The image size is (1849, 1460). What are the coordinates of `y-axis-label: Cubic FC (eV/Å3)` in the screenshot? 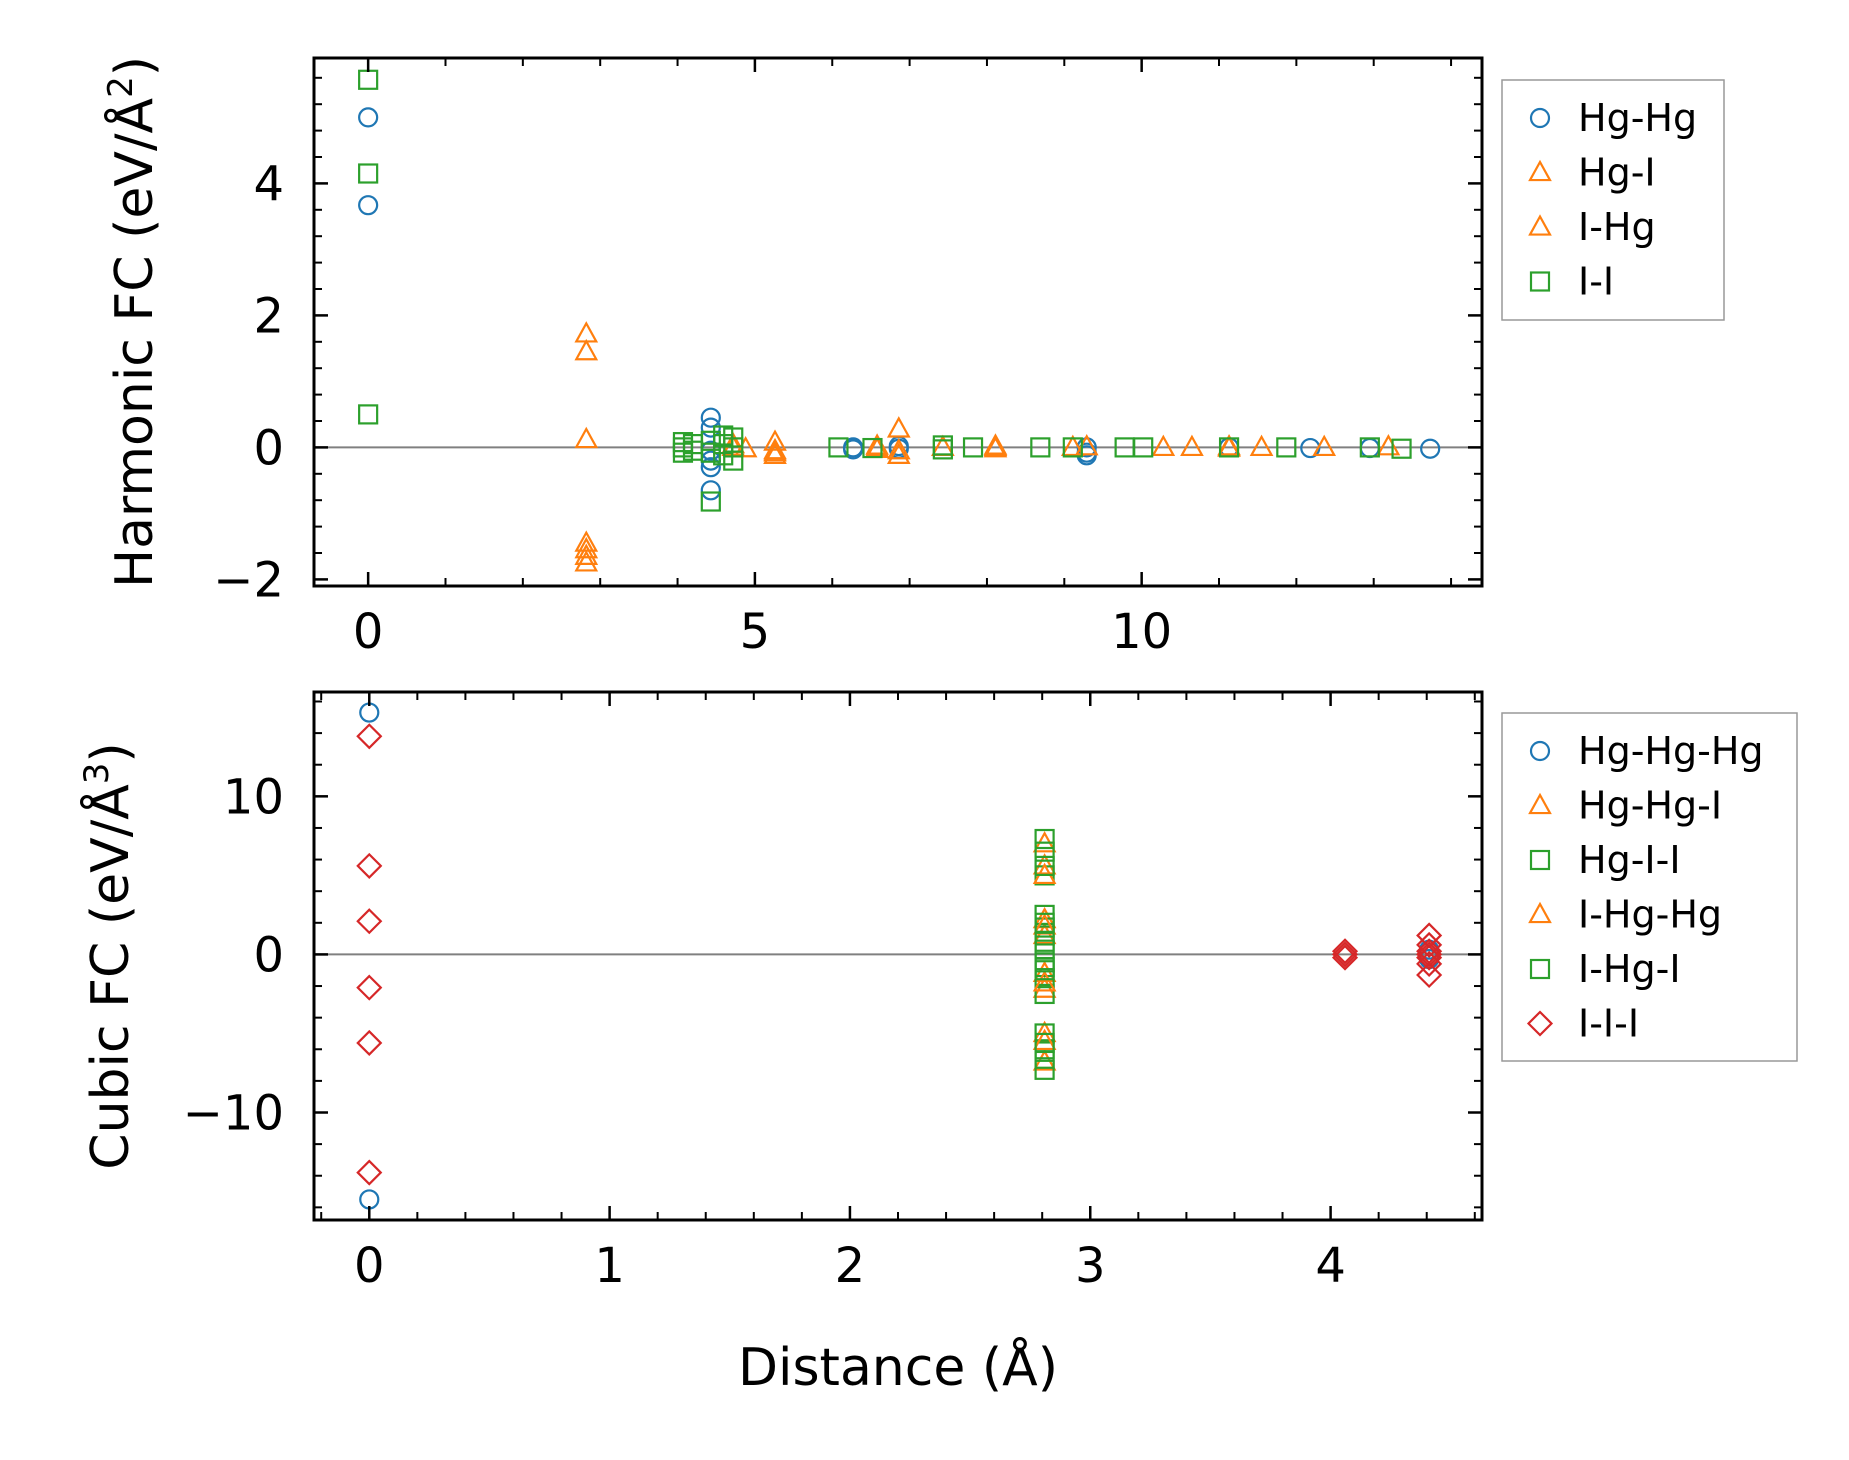 It's located at (109, 955).